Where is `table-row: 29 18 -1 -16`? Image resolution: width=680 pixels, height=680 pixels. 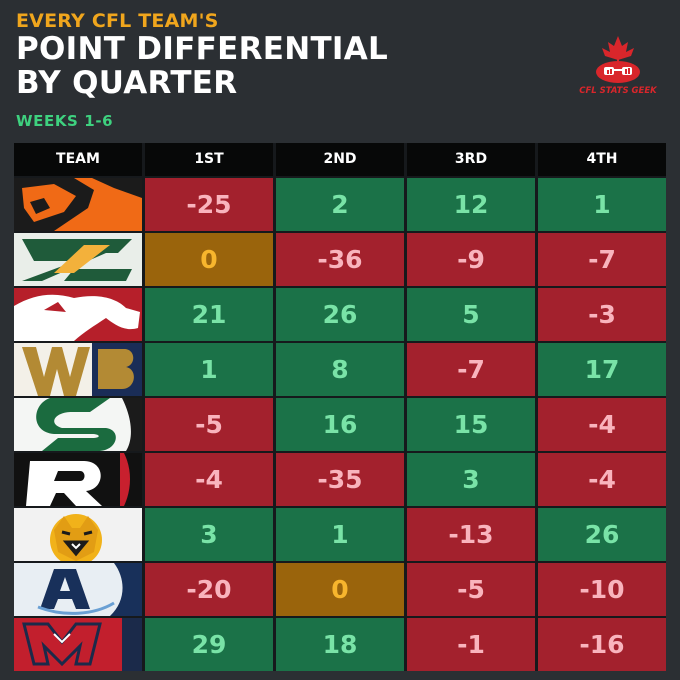 table-row: 29 18 -1 -16 is located at coordinates (340, 644).